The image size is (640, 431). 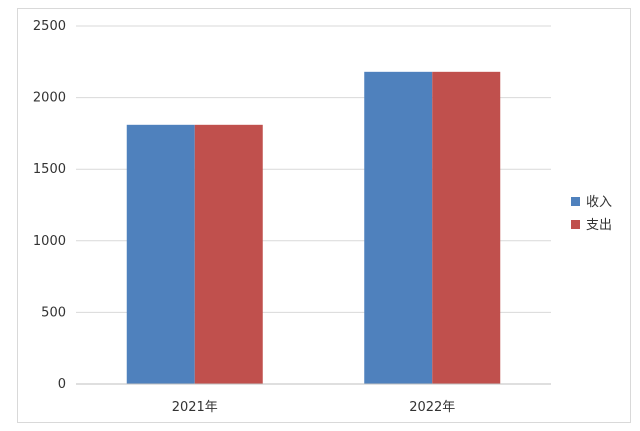 I want to click on y-tick-label: 2000, so click(x=49, y=98).